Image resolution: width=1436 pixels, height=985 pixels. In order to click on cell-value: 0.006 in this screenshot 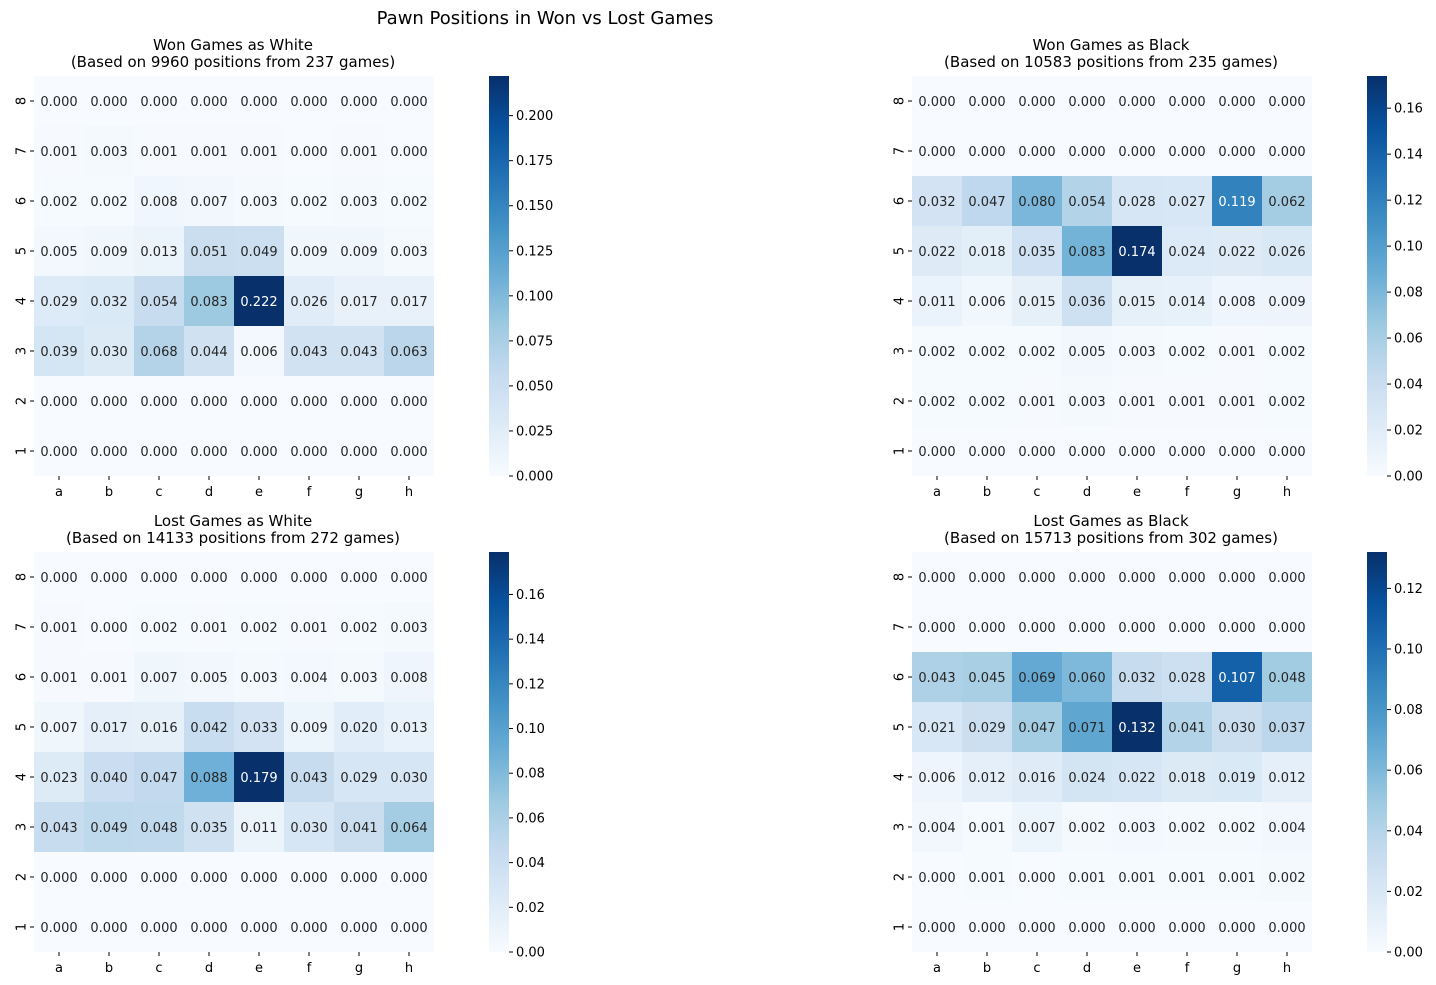, I will do `click(986, 302)`.